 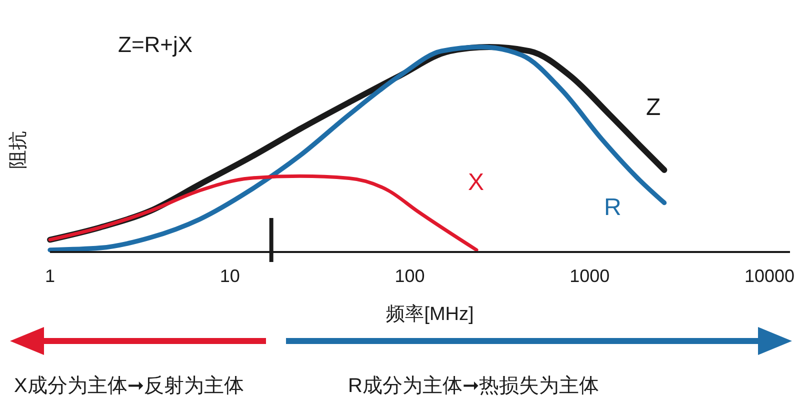 I want to click on series-label: R, so click(x=613, y=207).